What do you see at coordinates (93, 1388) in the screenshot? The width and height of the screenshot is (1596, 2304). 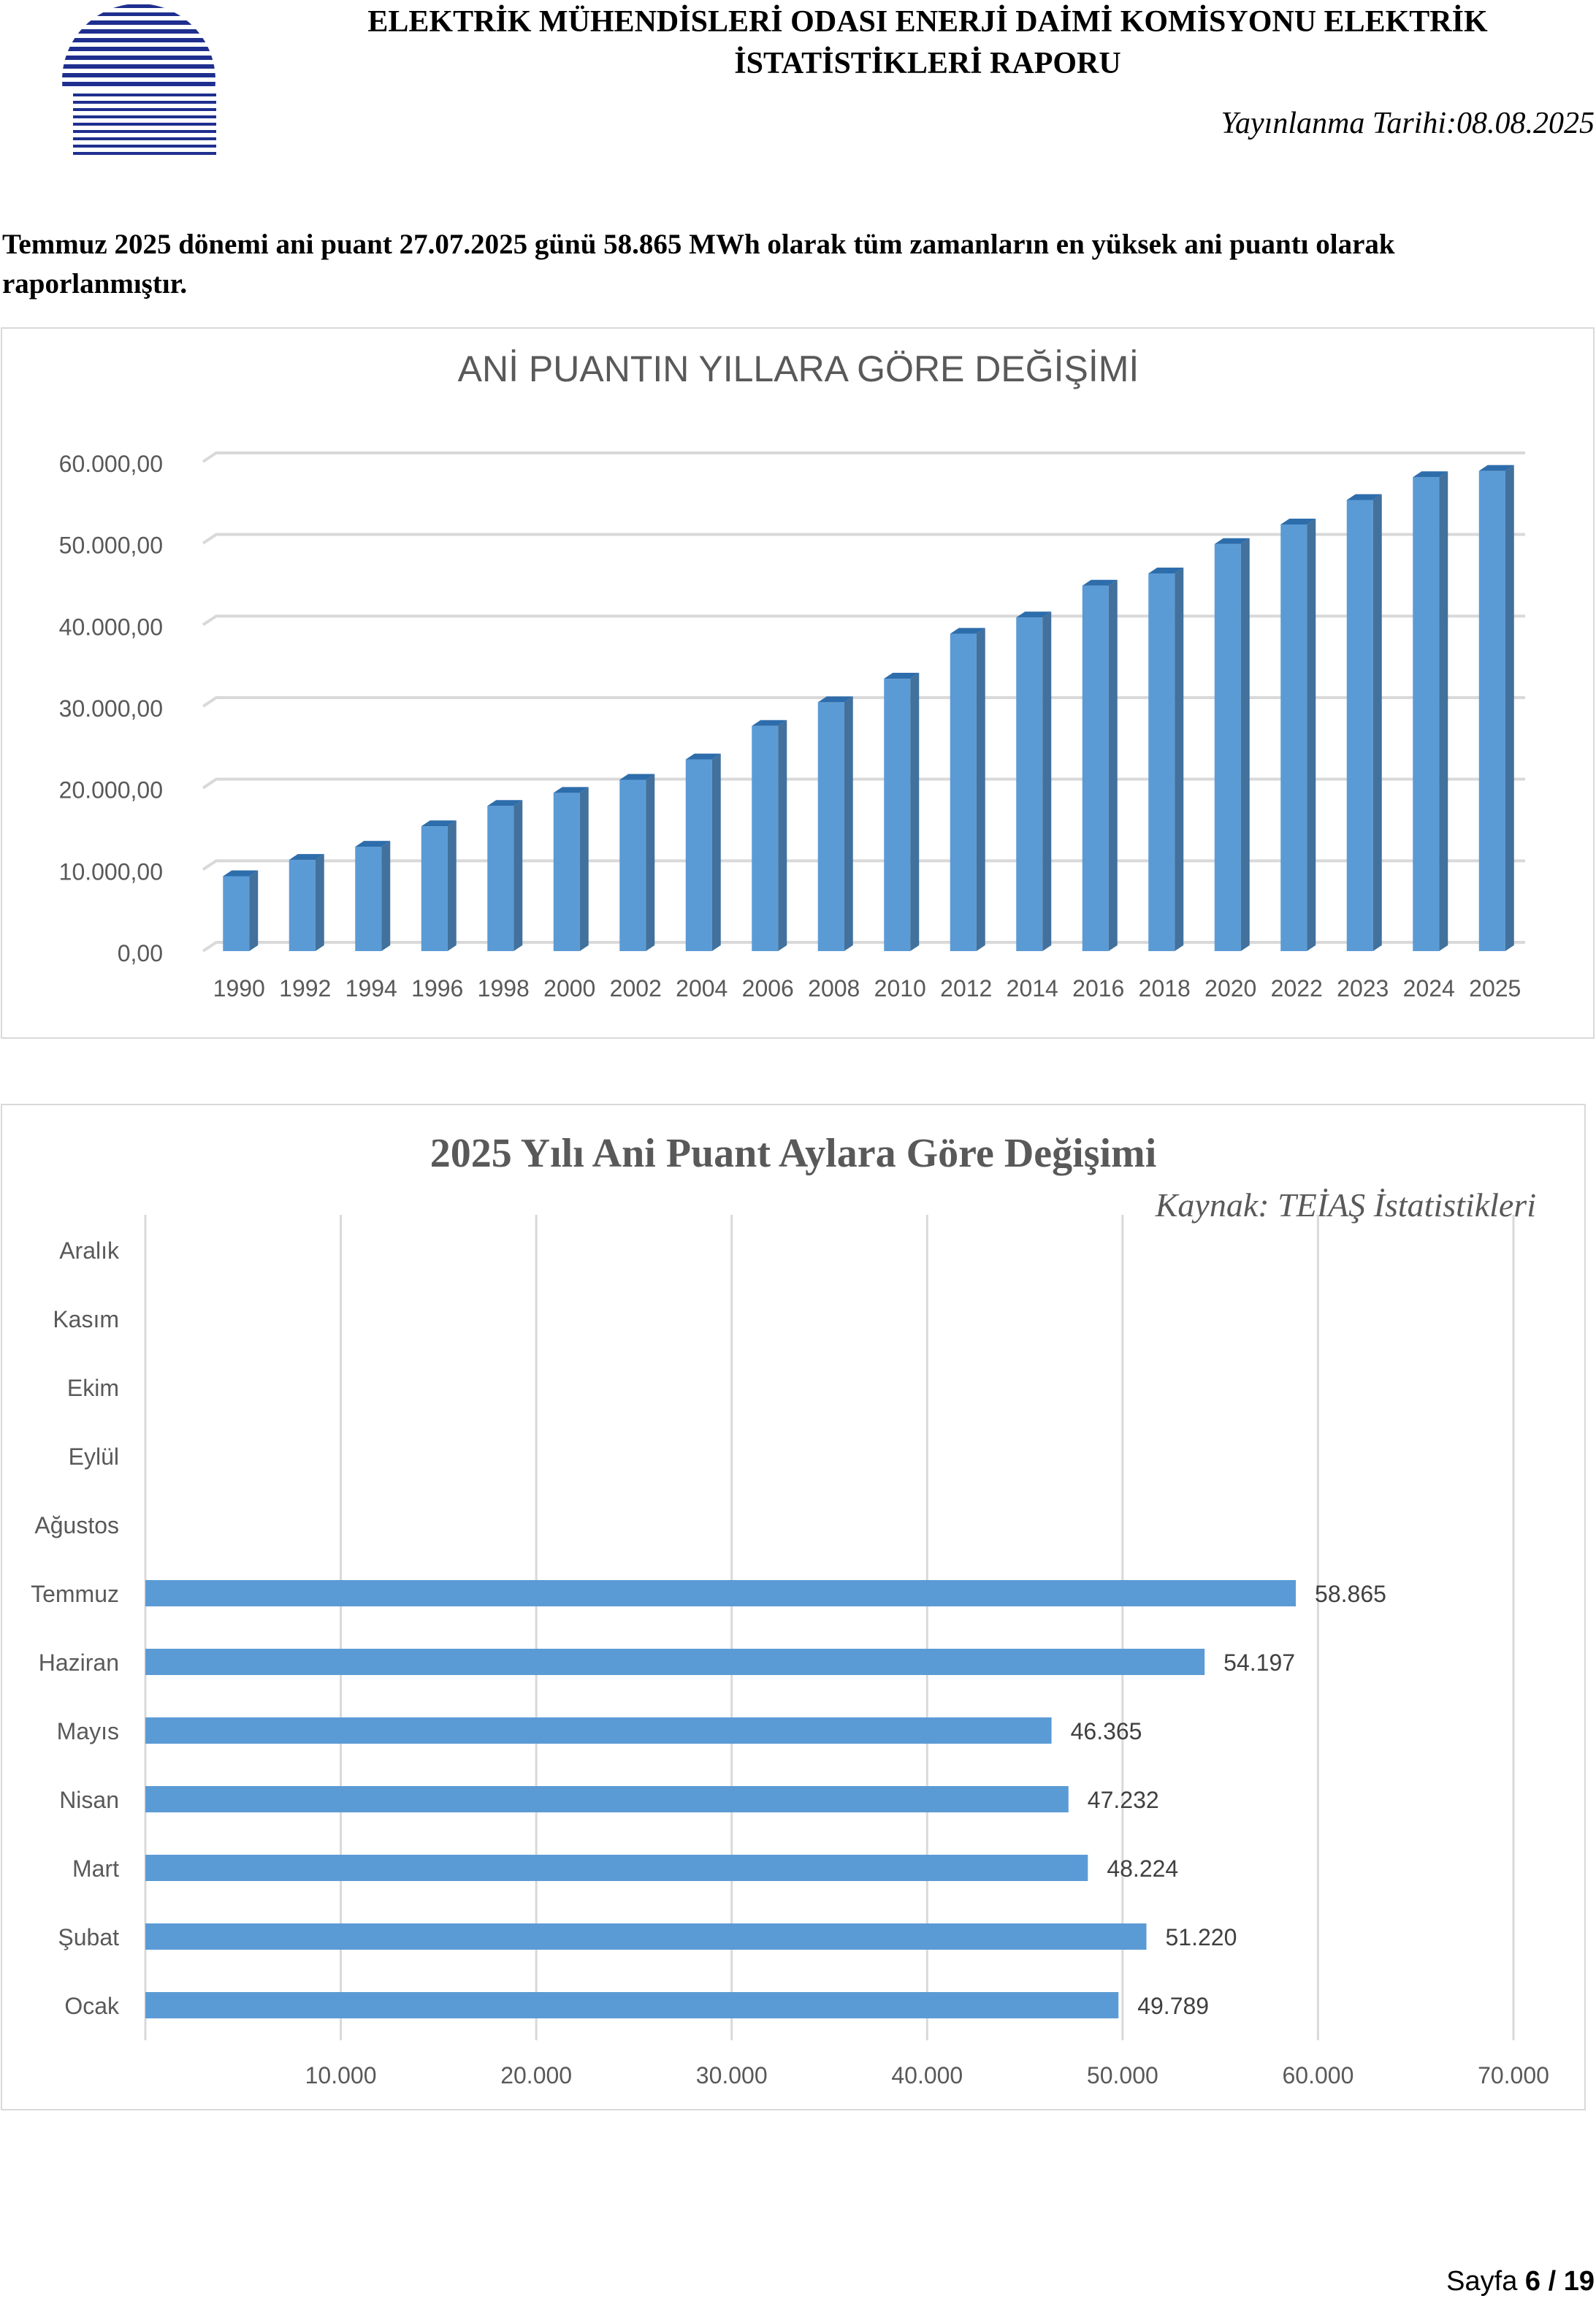 I see `category-label: Ekim` at bounding box center [93, 1388].